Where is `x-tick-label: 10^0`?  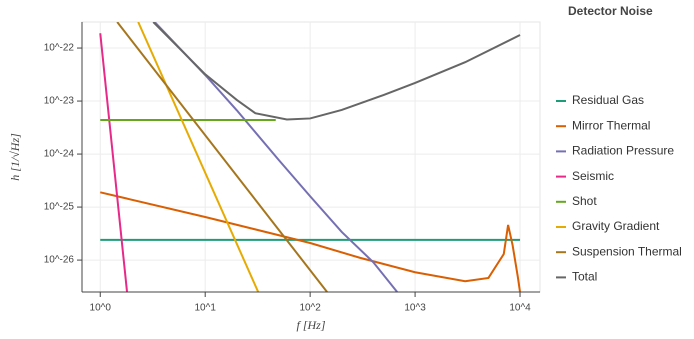 x-tick-label: 10^0 is located at coordinates (101, 308).